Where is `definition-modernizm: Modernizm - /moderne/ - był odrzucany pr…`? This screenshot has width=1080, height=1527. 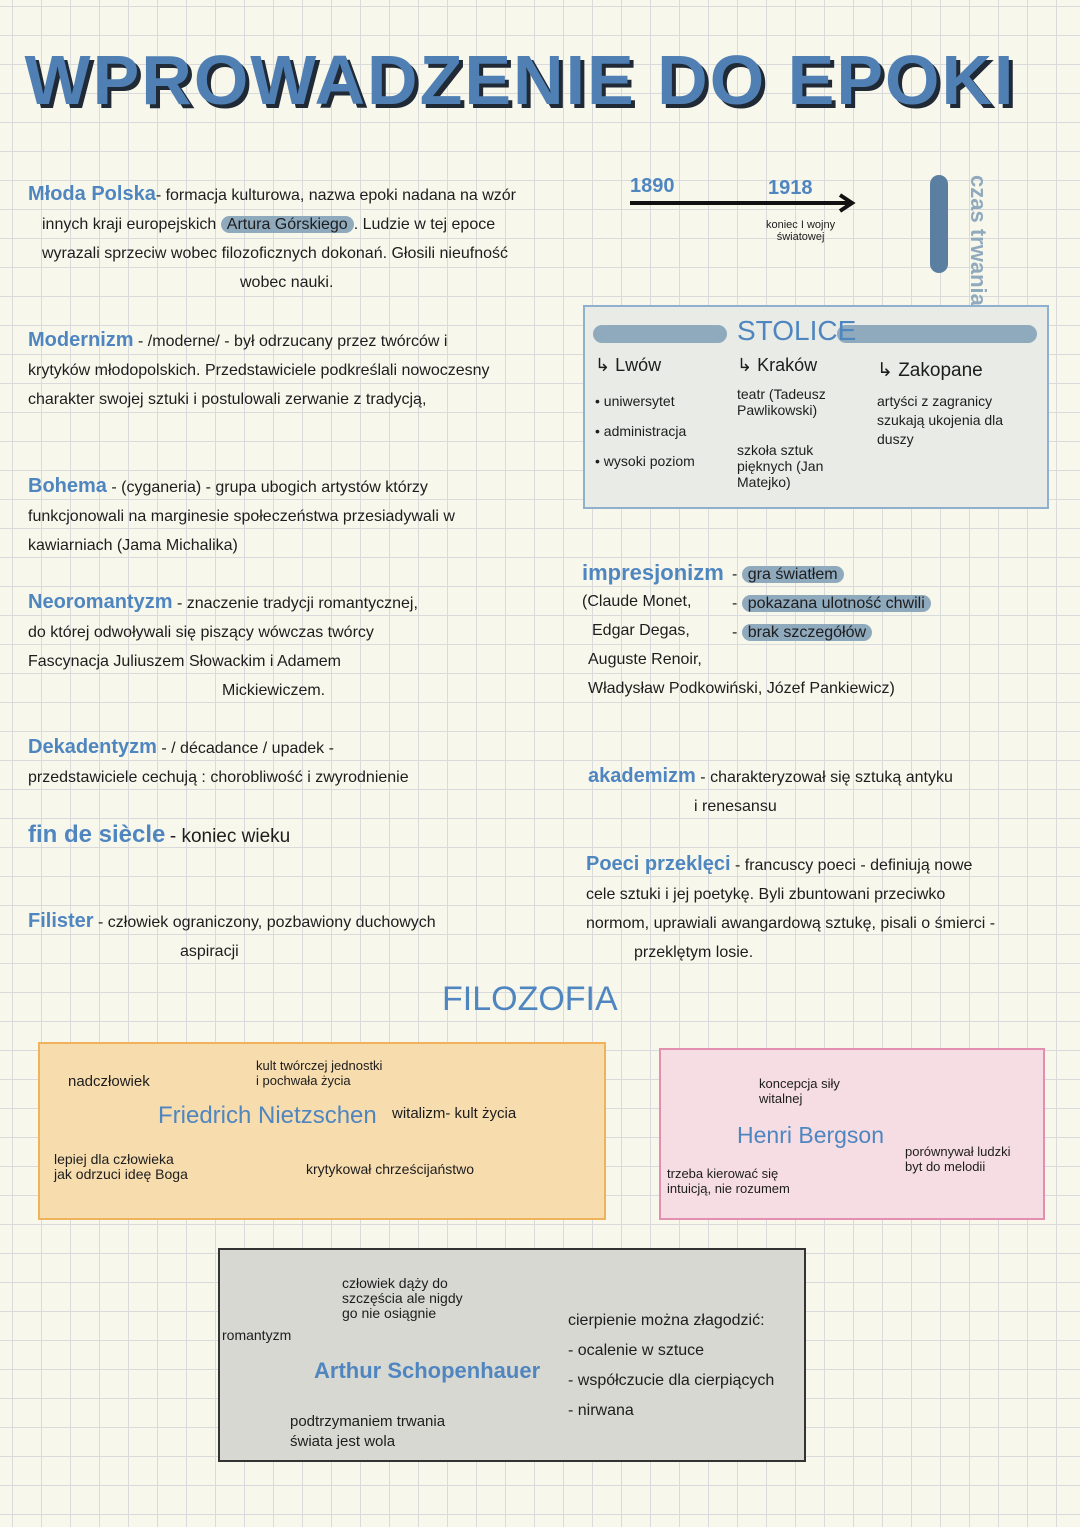
definition-modernizm: Modernizm - /moderne/ - był odrzucany pr… is located at coordinates (259, 370).